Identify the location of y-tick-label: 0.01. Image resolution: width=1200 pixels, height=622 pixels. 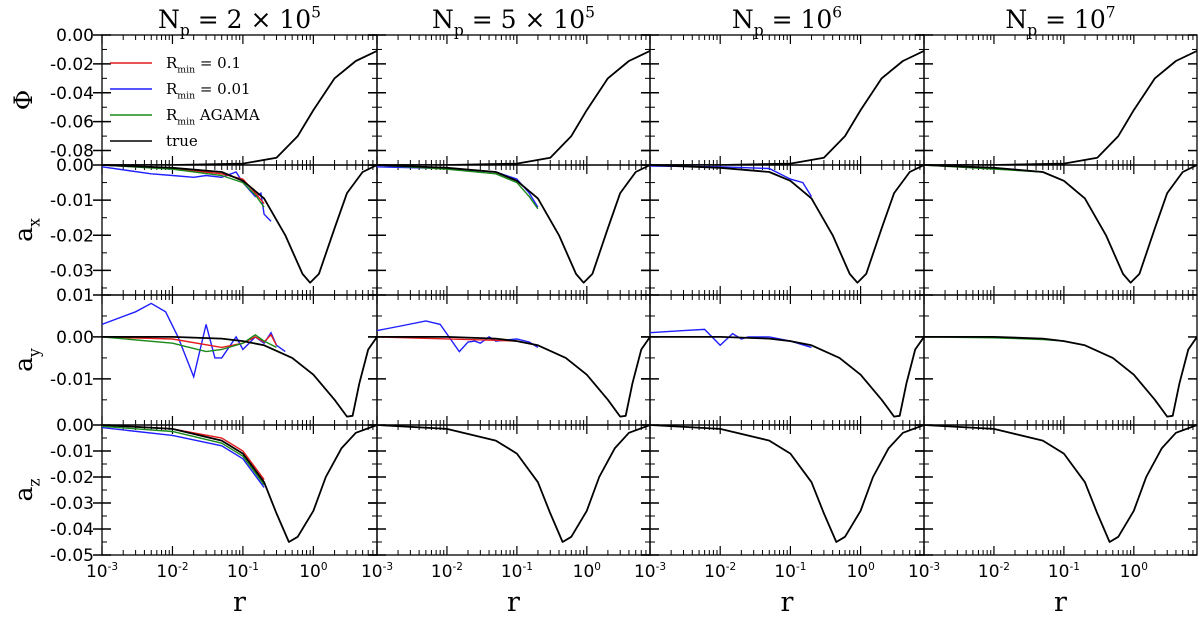
(75, 296).